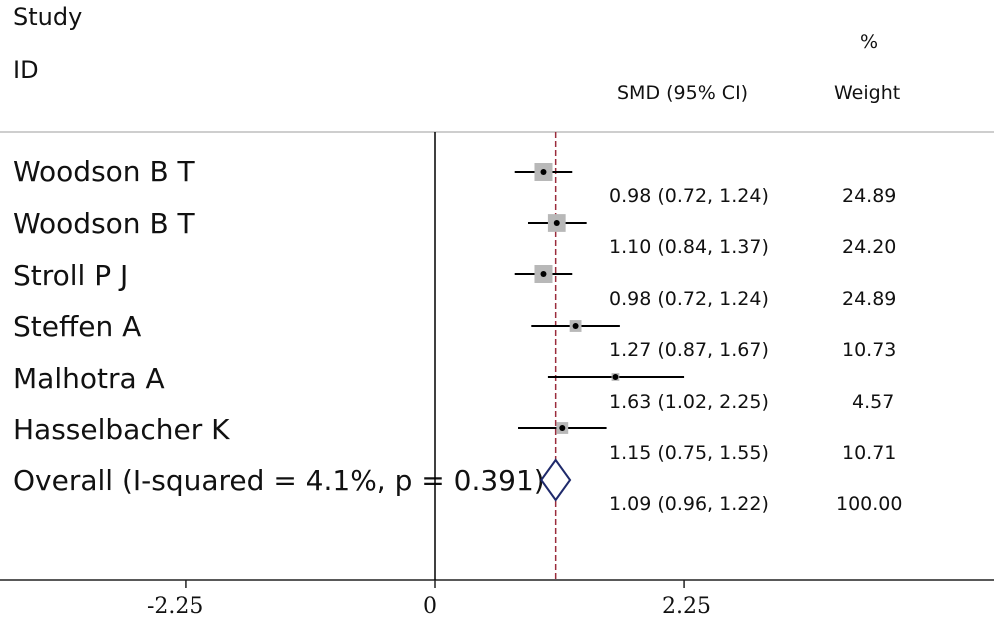  What do you see at coordinates (686, 606) in the screenshot?
I see `x-tick-label: 2.25` at bounding box center [686, 606].